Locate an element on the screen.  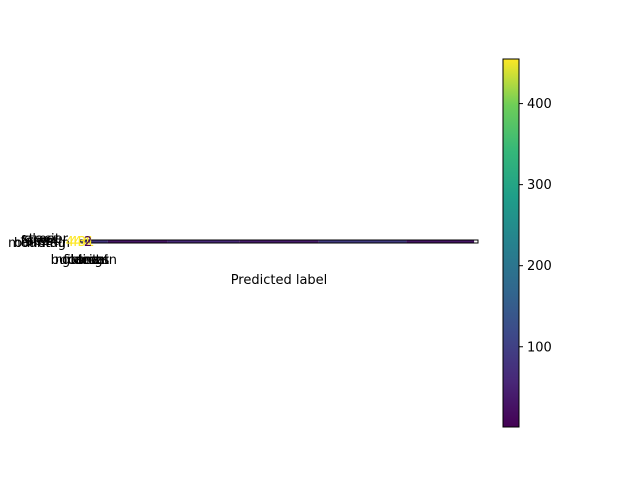
x-tick-label: sea is located at coordinates (88, 260).